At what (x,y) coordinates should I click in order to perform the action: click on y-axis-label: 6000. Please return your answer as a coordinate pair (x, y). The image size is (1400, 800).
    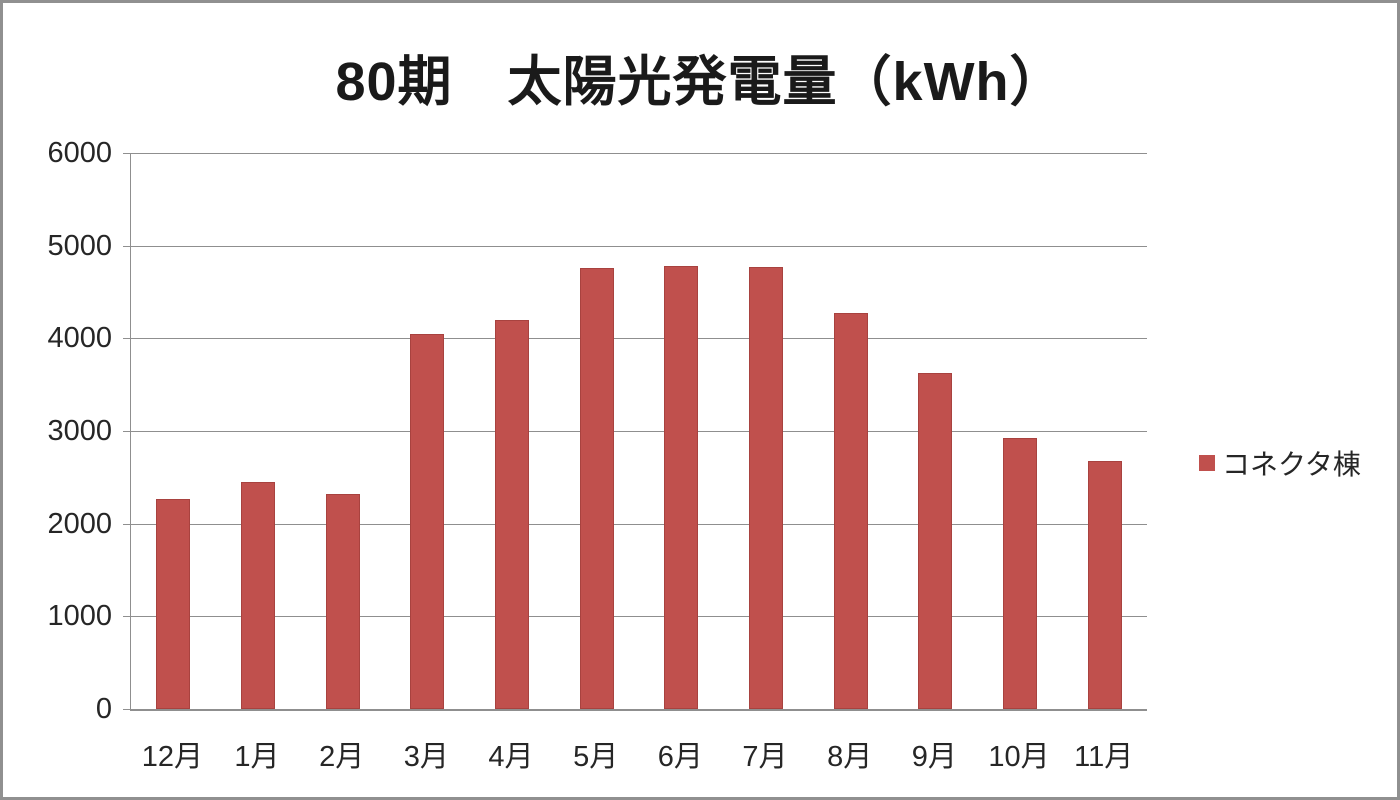
    Looking at the image, I should click on (79, 153).